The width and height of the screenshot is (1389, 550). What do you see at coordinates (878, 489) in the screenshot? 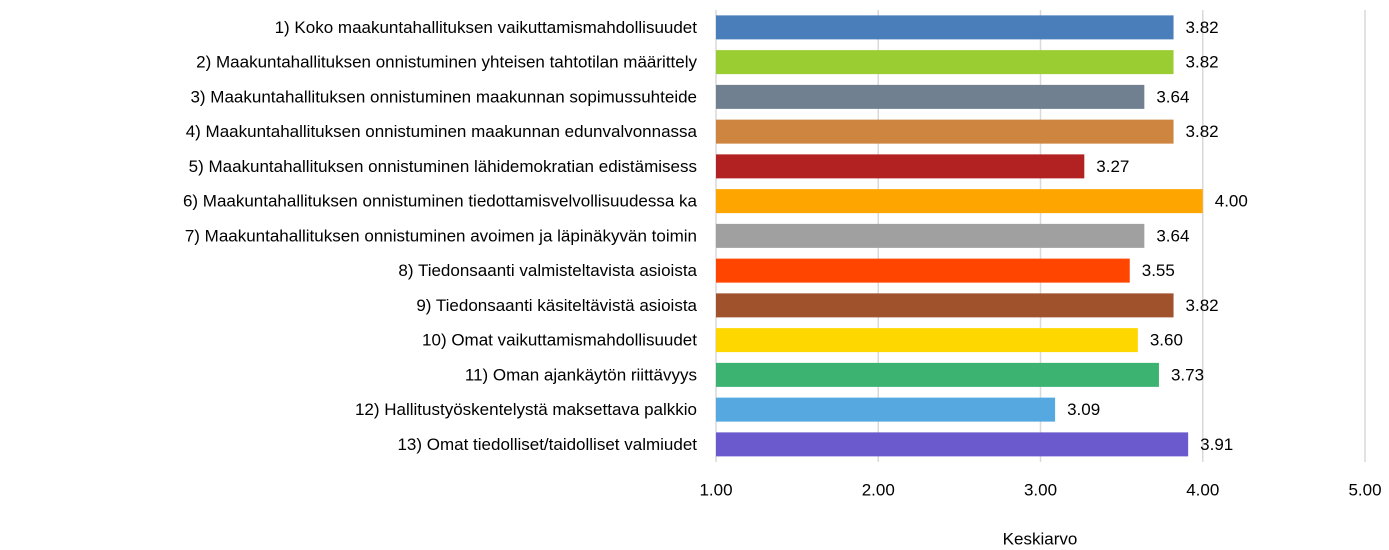
I see `x-tick-label: 2.00` at bounding box center [878, 489].